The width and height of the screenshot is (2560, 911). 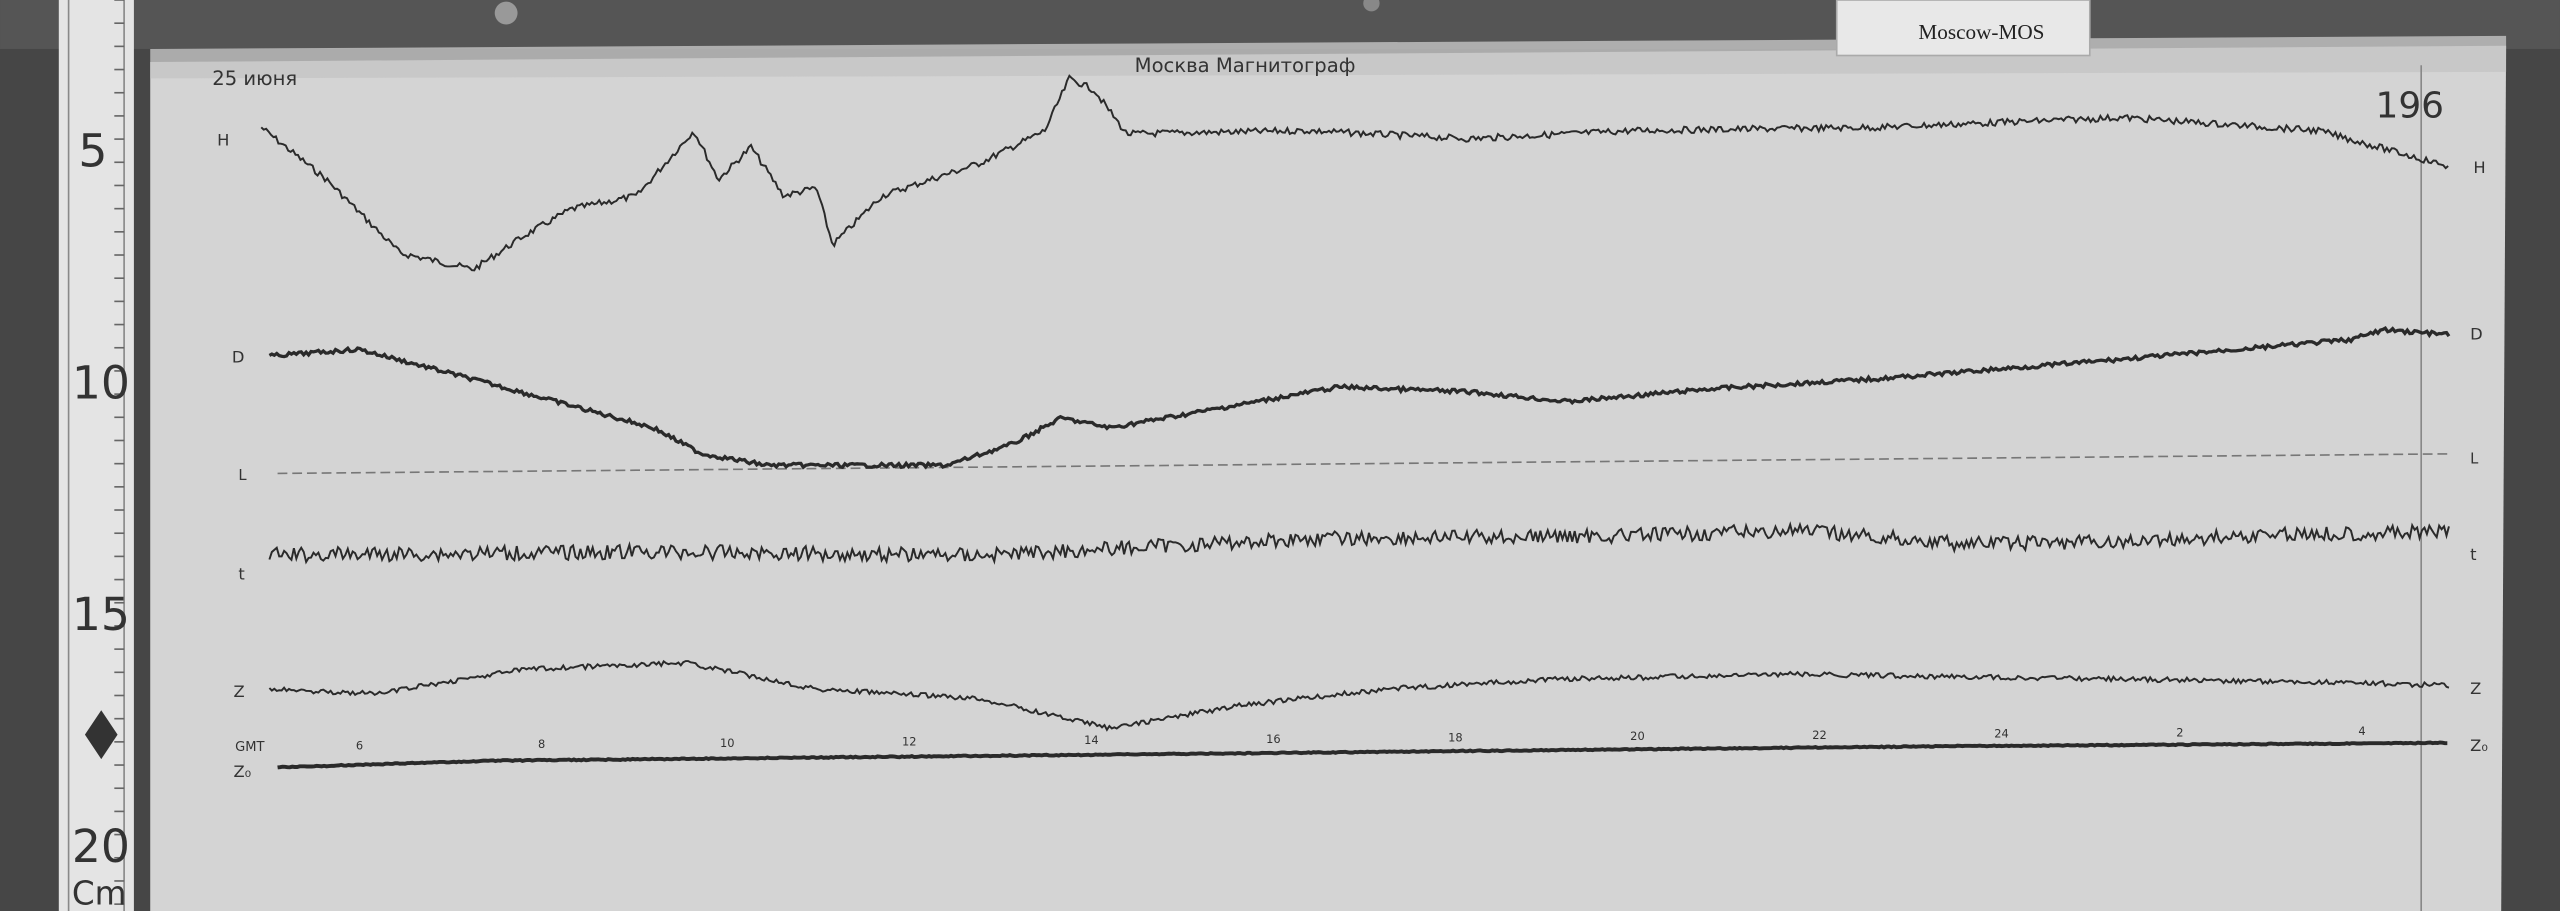 I want to click on ruler-mark-10: 10, so click(x=101, y=382).